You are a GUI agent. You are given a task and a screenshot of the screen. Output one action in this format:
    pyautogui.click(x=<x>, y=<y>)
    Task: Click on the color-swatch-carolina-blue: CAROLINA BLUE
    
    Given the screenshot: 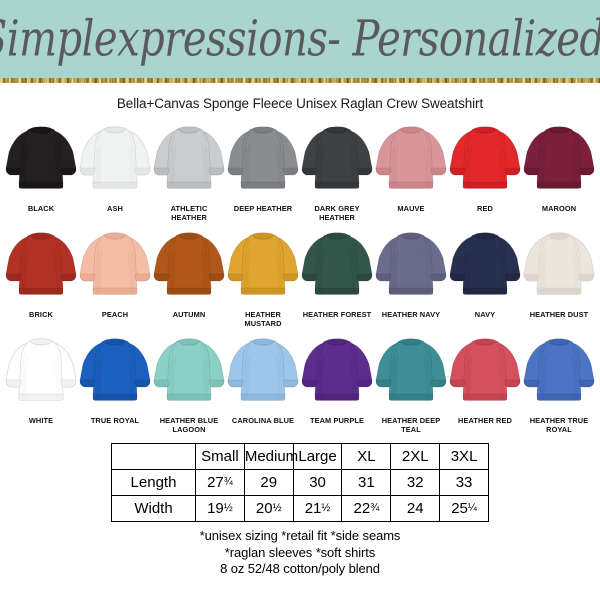 What is the action you would take?
    pyautogui.click(x=263, y=383)
    